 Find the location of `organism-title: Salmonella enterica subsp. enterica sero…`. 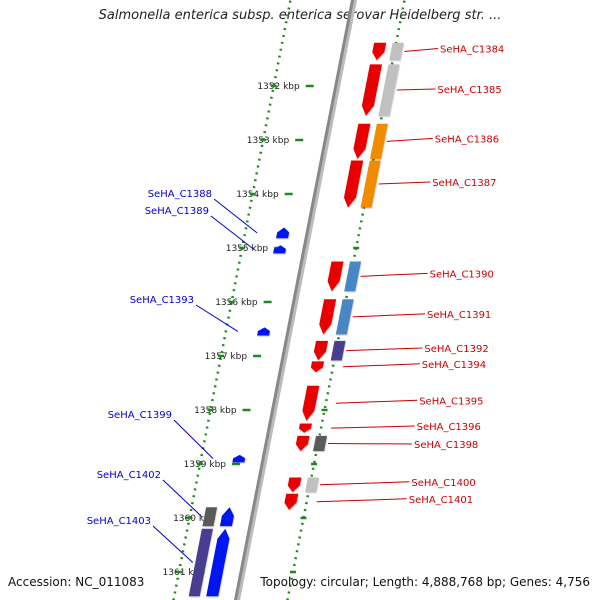

organism-title: Salmonella enterica subsp. enterica sero… is located at coordinates (300, 15).